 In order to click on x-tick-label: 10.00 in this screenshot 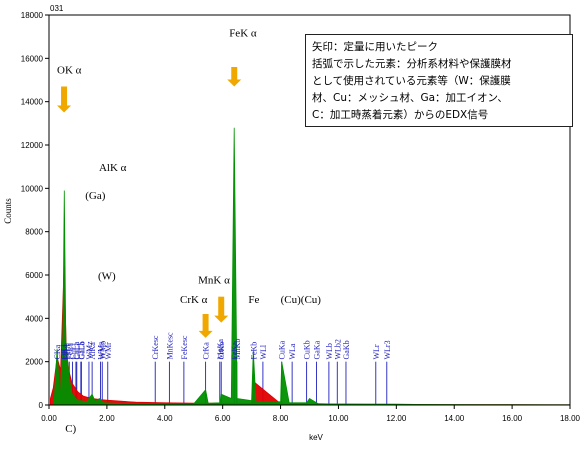, I will do `click(338, 418)`.